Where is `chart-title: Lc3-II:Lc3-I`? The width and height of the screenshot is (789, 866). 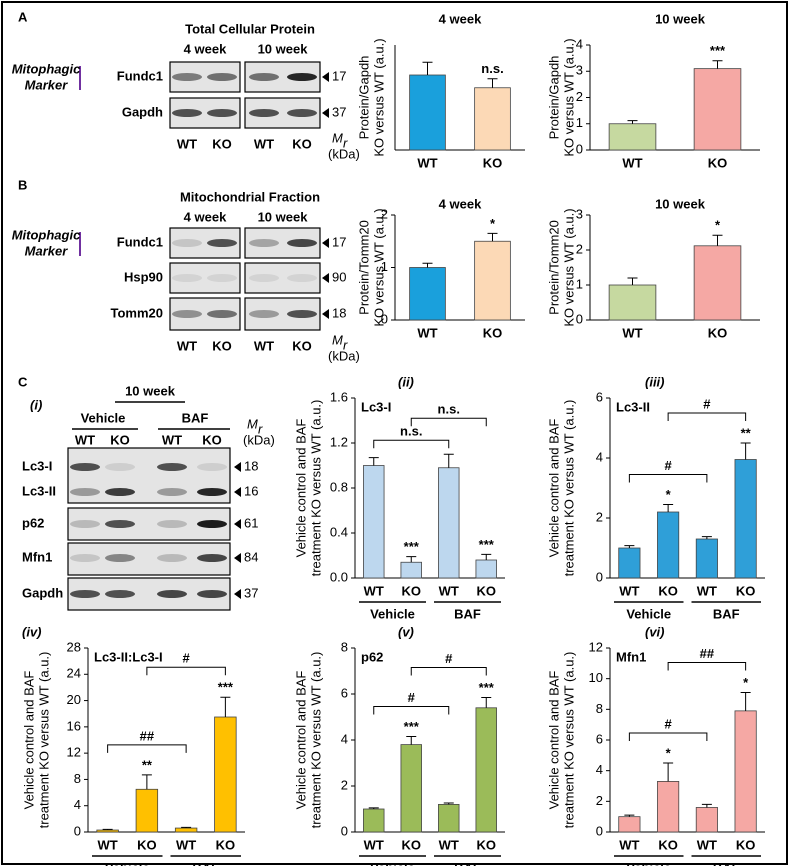
chart-title: Lc3-II:Lc3-I is located at coordinates (128, 656).